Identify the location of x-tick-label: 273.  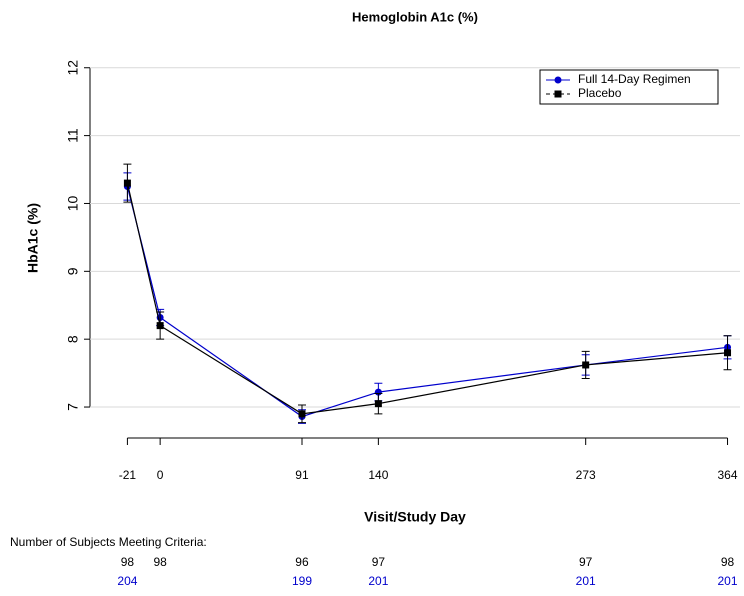
(586, 475).